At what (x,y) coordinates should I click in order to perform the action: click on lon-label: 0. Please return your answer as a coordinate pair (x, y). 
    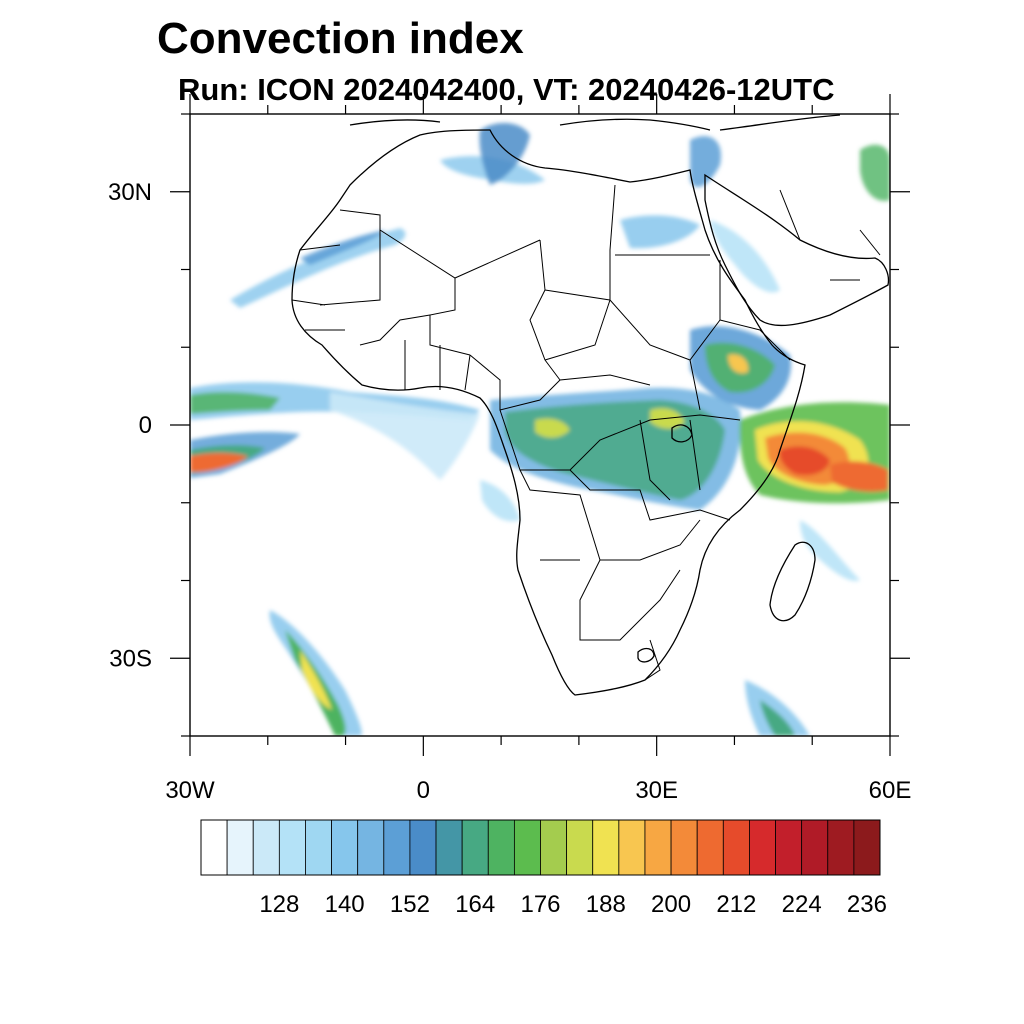
    Looking at the image, I should click on (423, 790).